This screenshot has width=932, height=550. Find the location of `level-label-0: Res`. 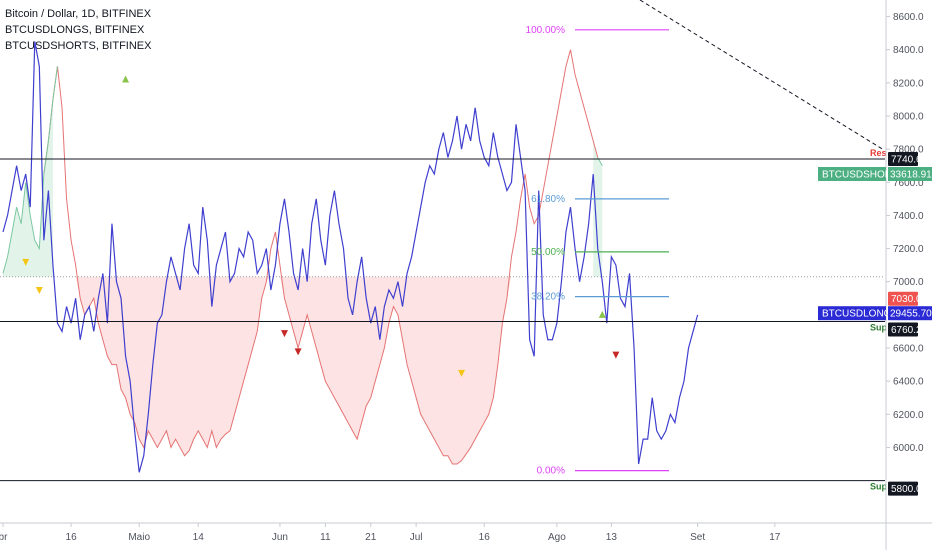

level-label-0: Res is located at coordinates (878, 153).